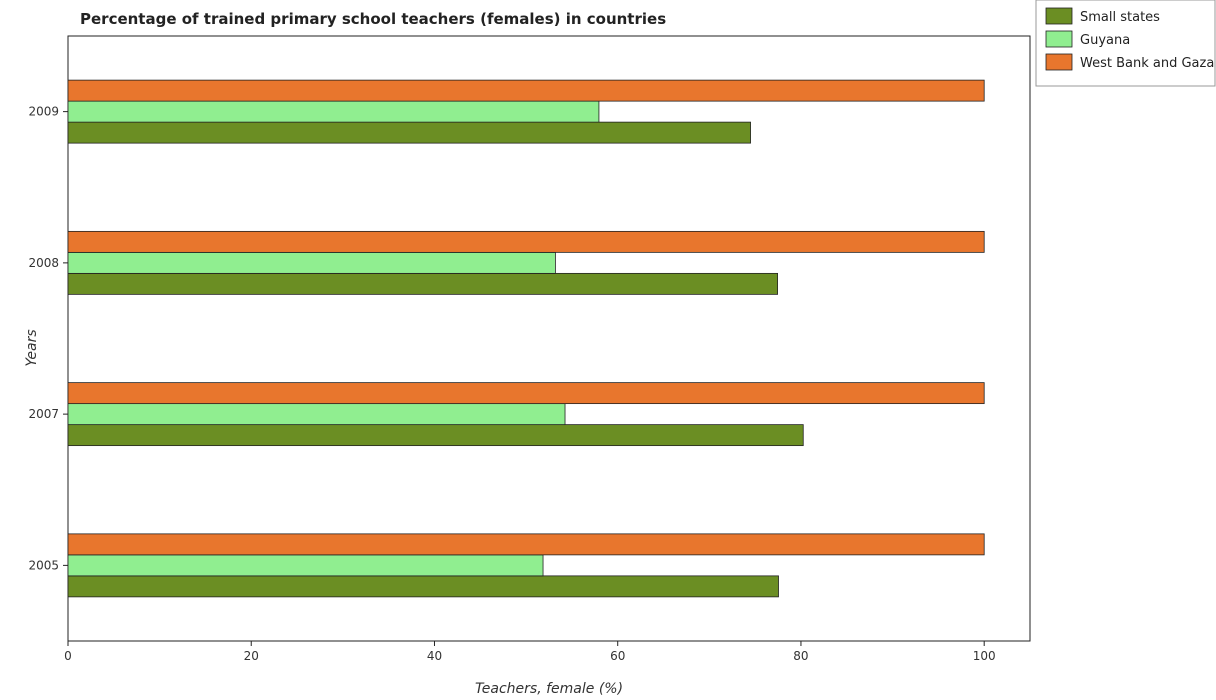  I want to click on x-tick-label: 60, so click(617, 656).